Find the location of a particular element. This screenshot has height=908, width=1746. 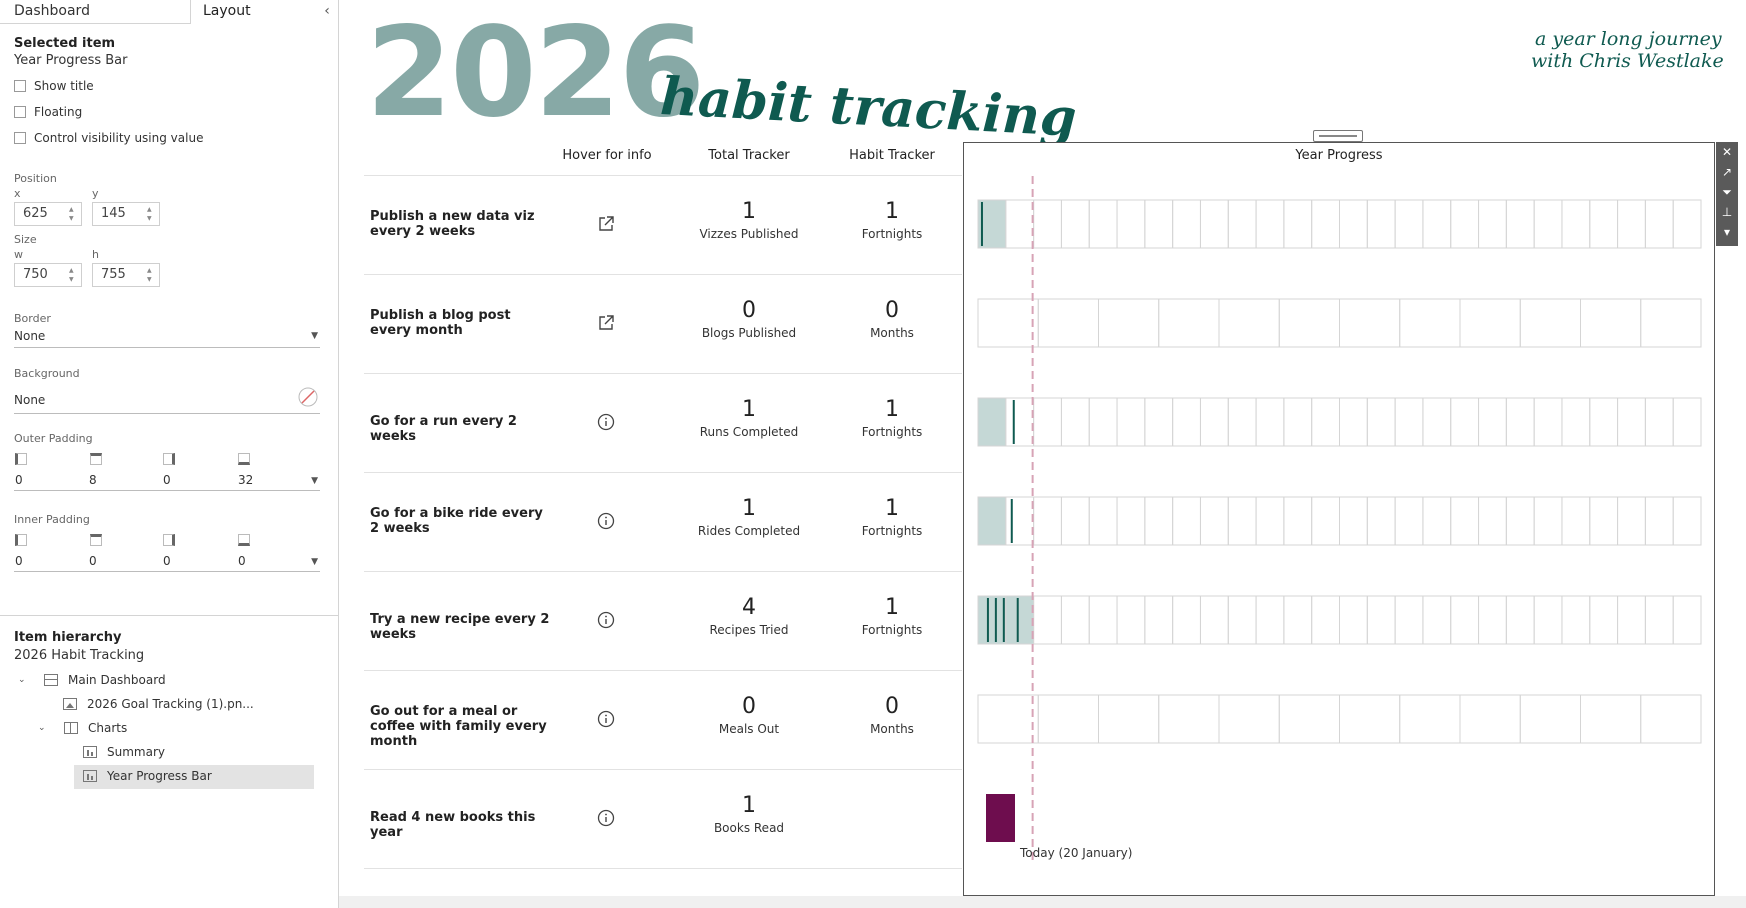

floating-checkbox: Floating is located at coordinates (48, 112).